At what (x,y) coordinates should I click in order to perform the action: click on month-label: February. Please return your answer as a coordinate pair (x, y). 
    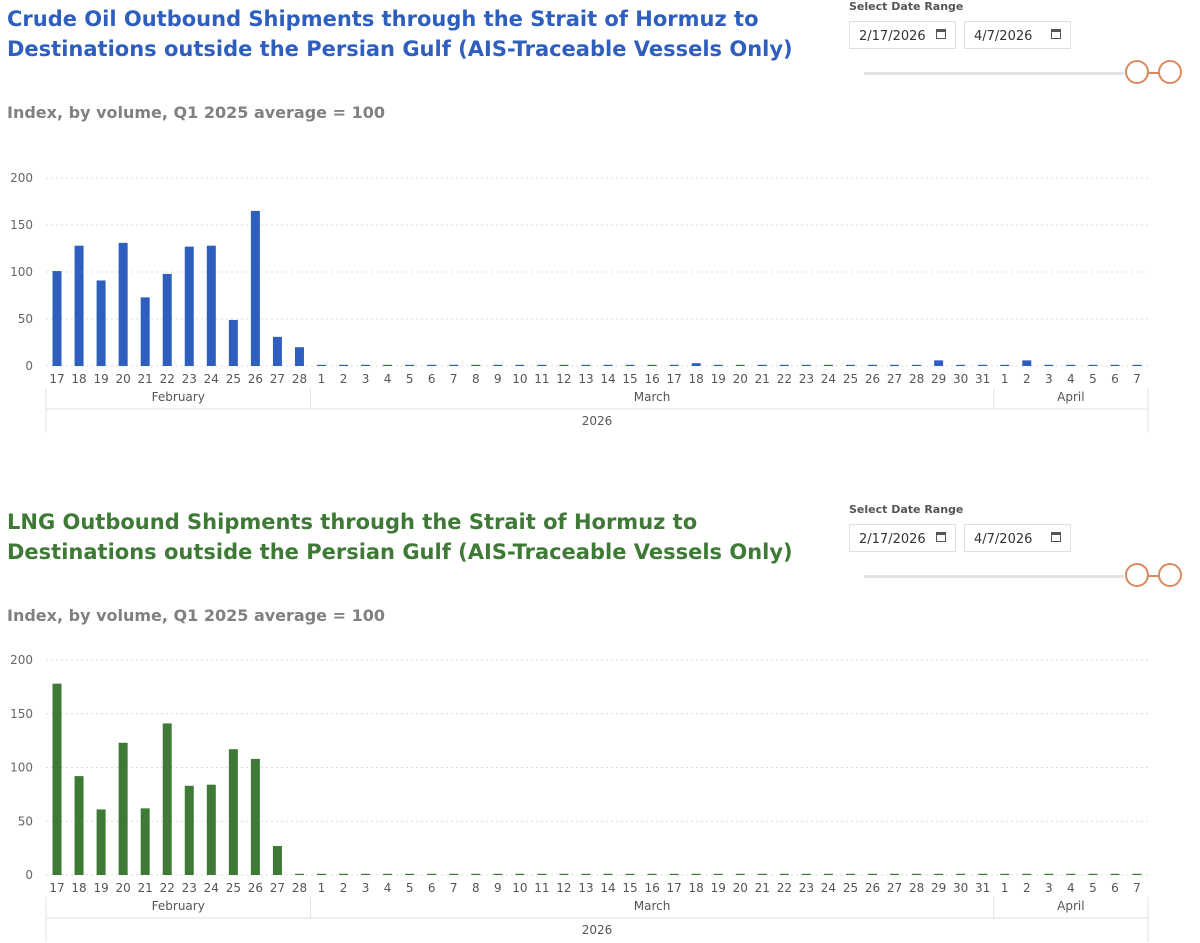
    Looking at the image, I should click on (178, 906).